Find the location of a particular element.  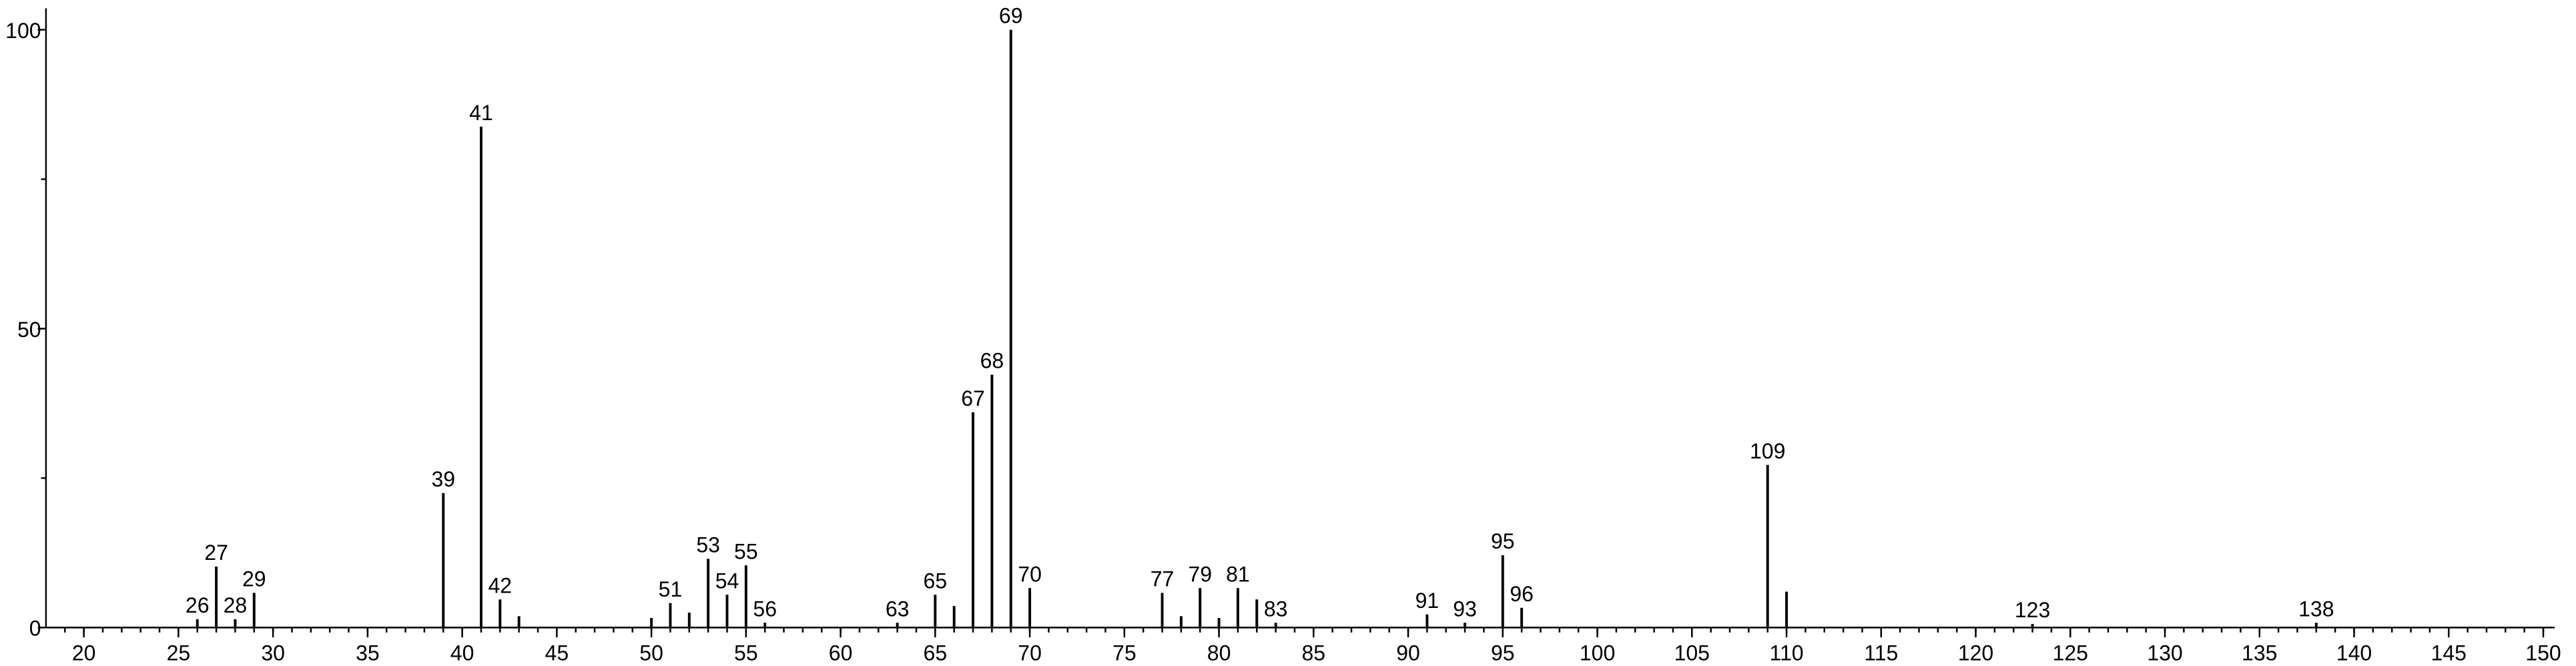

y-tick-label: 100 is located at coordinates (23, 31).